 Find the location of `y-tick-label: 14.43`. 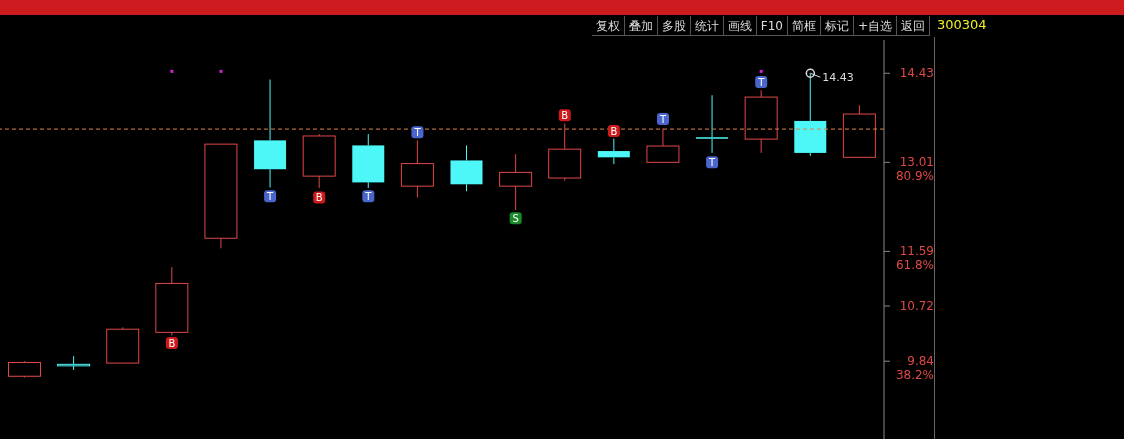

y-tick-label: 14.43 is located at coordinates (916, 73).